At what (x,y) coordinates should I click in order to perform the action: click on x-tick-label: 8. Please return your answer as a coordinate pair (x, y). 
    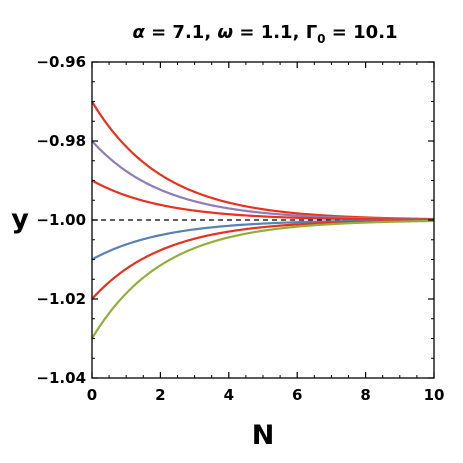
    Looking at the image, I should click on (365, 395).